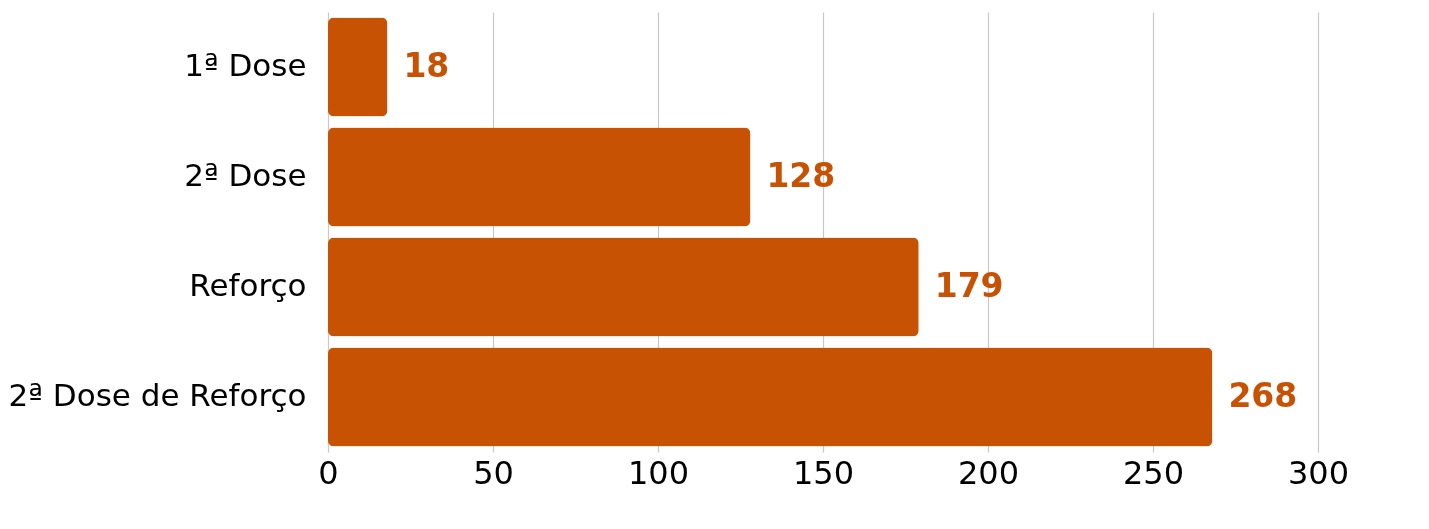 The height and width of the screenshot is (529, 1429). What do you see at coordinates (969, 285) in the screenshot?
I see `data-label: 179` at bounding box center [969, 285].